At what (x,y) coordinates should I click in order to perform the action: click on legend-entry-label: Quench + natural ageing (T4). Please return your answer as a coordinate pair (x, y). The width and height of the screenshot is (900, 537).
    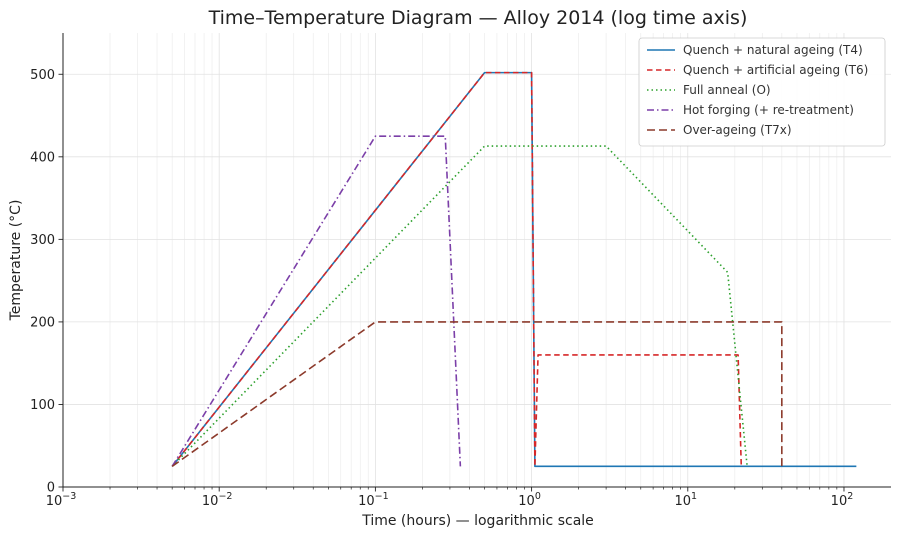
    Looking at the image, I should click on (773, 50).